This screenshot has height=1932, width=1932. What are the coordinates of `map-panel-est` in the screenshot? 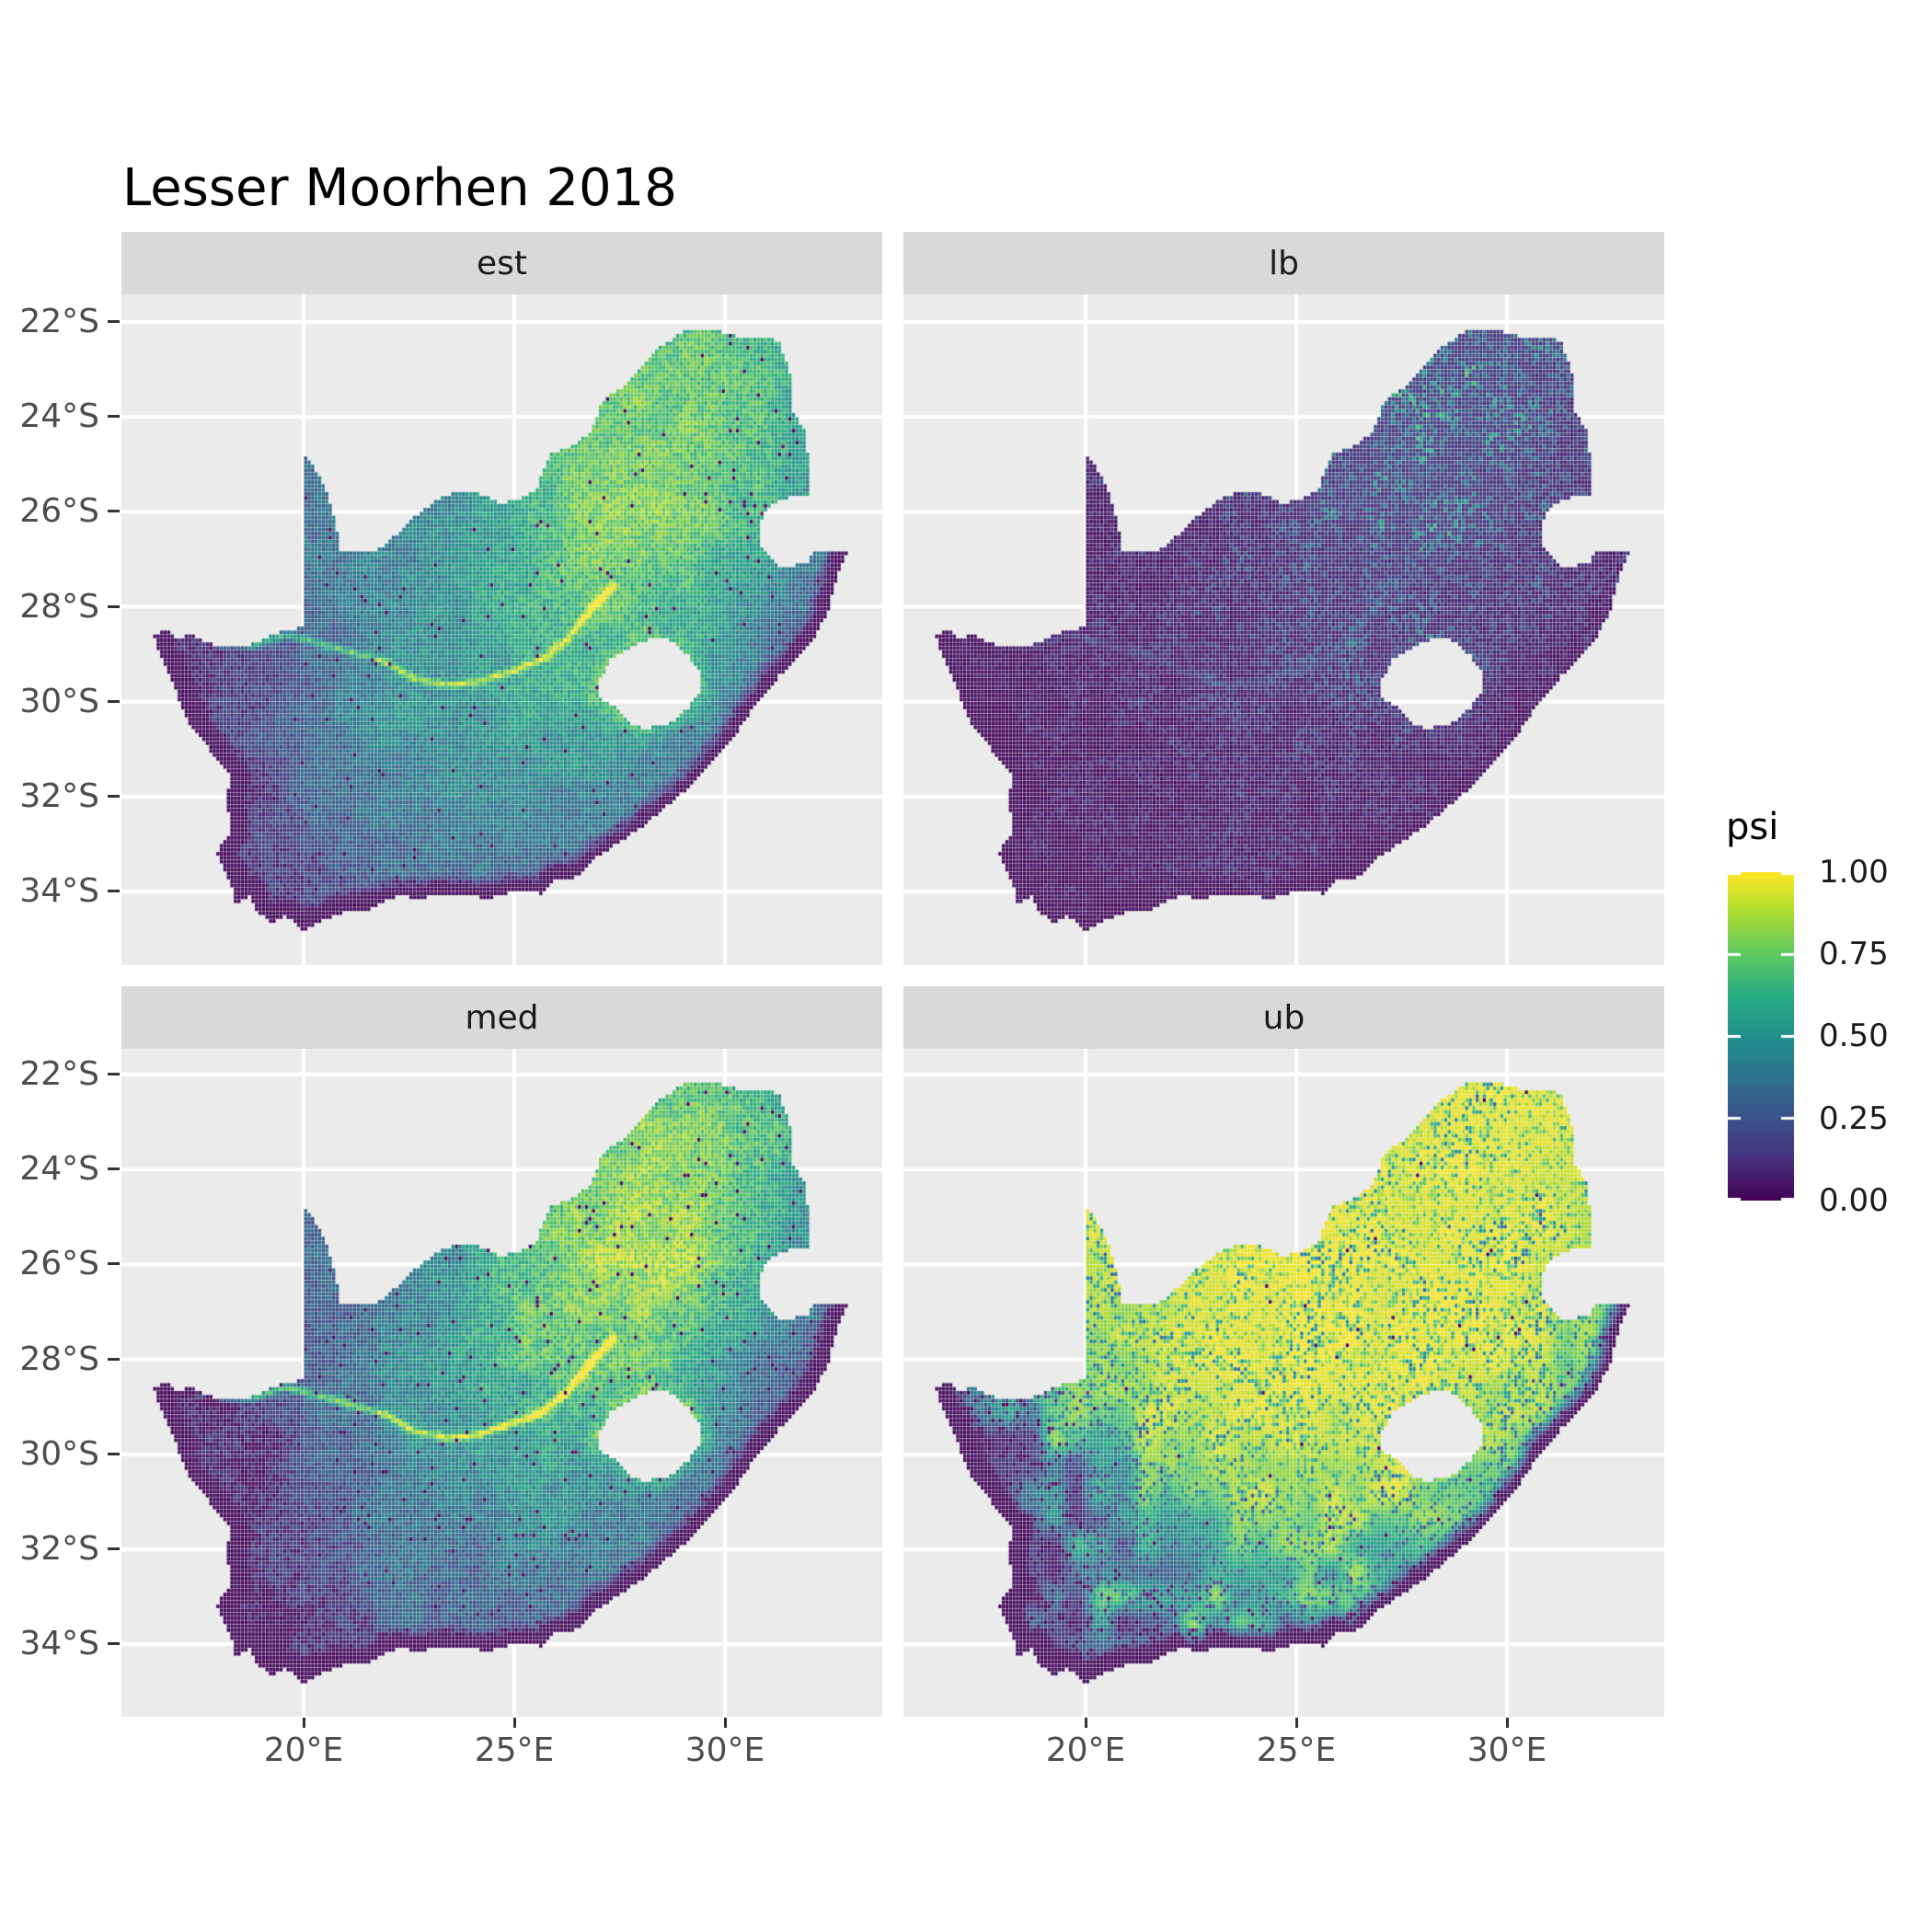 It's located at (501, 629).